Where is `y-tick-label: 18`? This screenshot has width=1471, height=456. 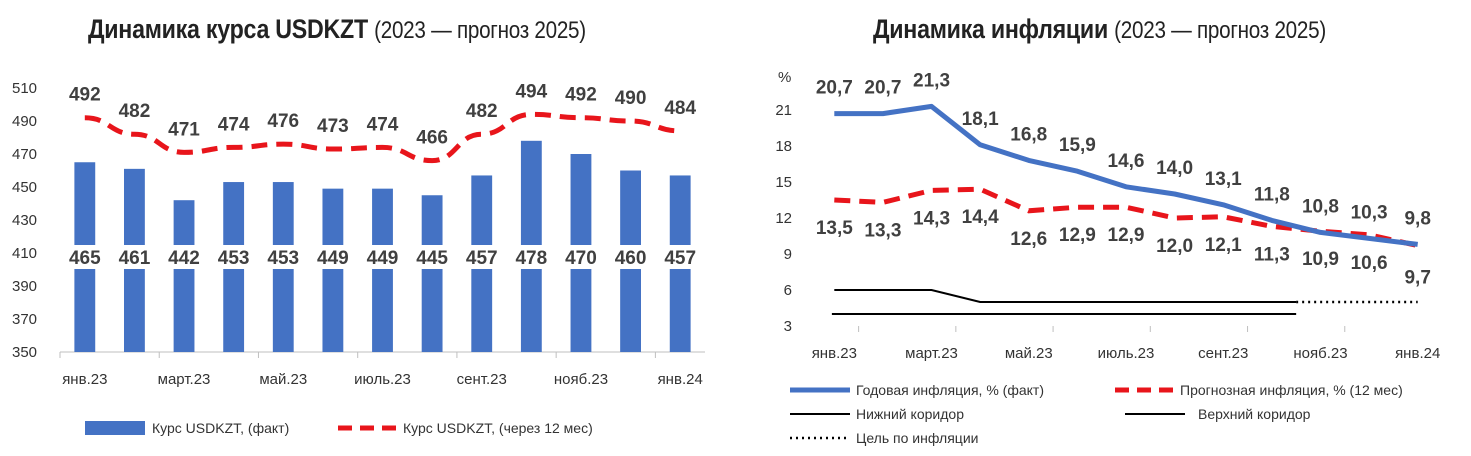
y-tick-label: 18 is located at coordinates (783, 146).